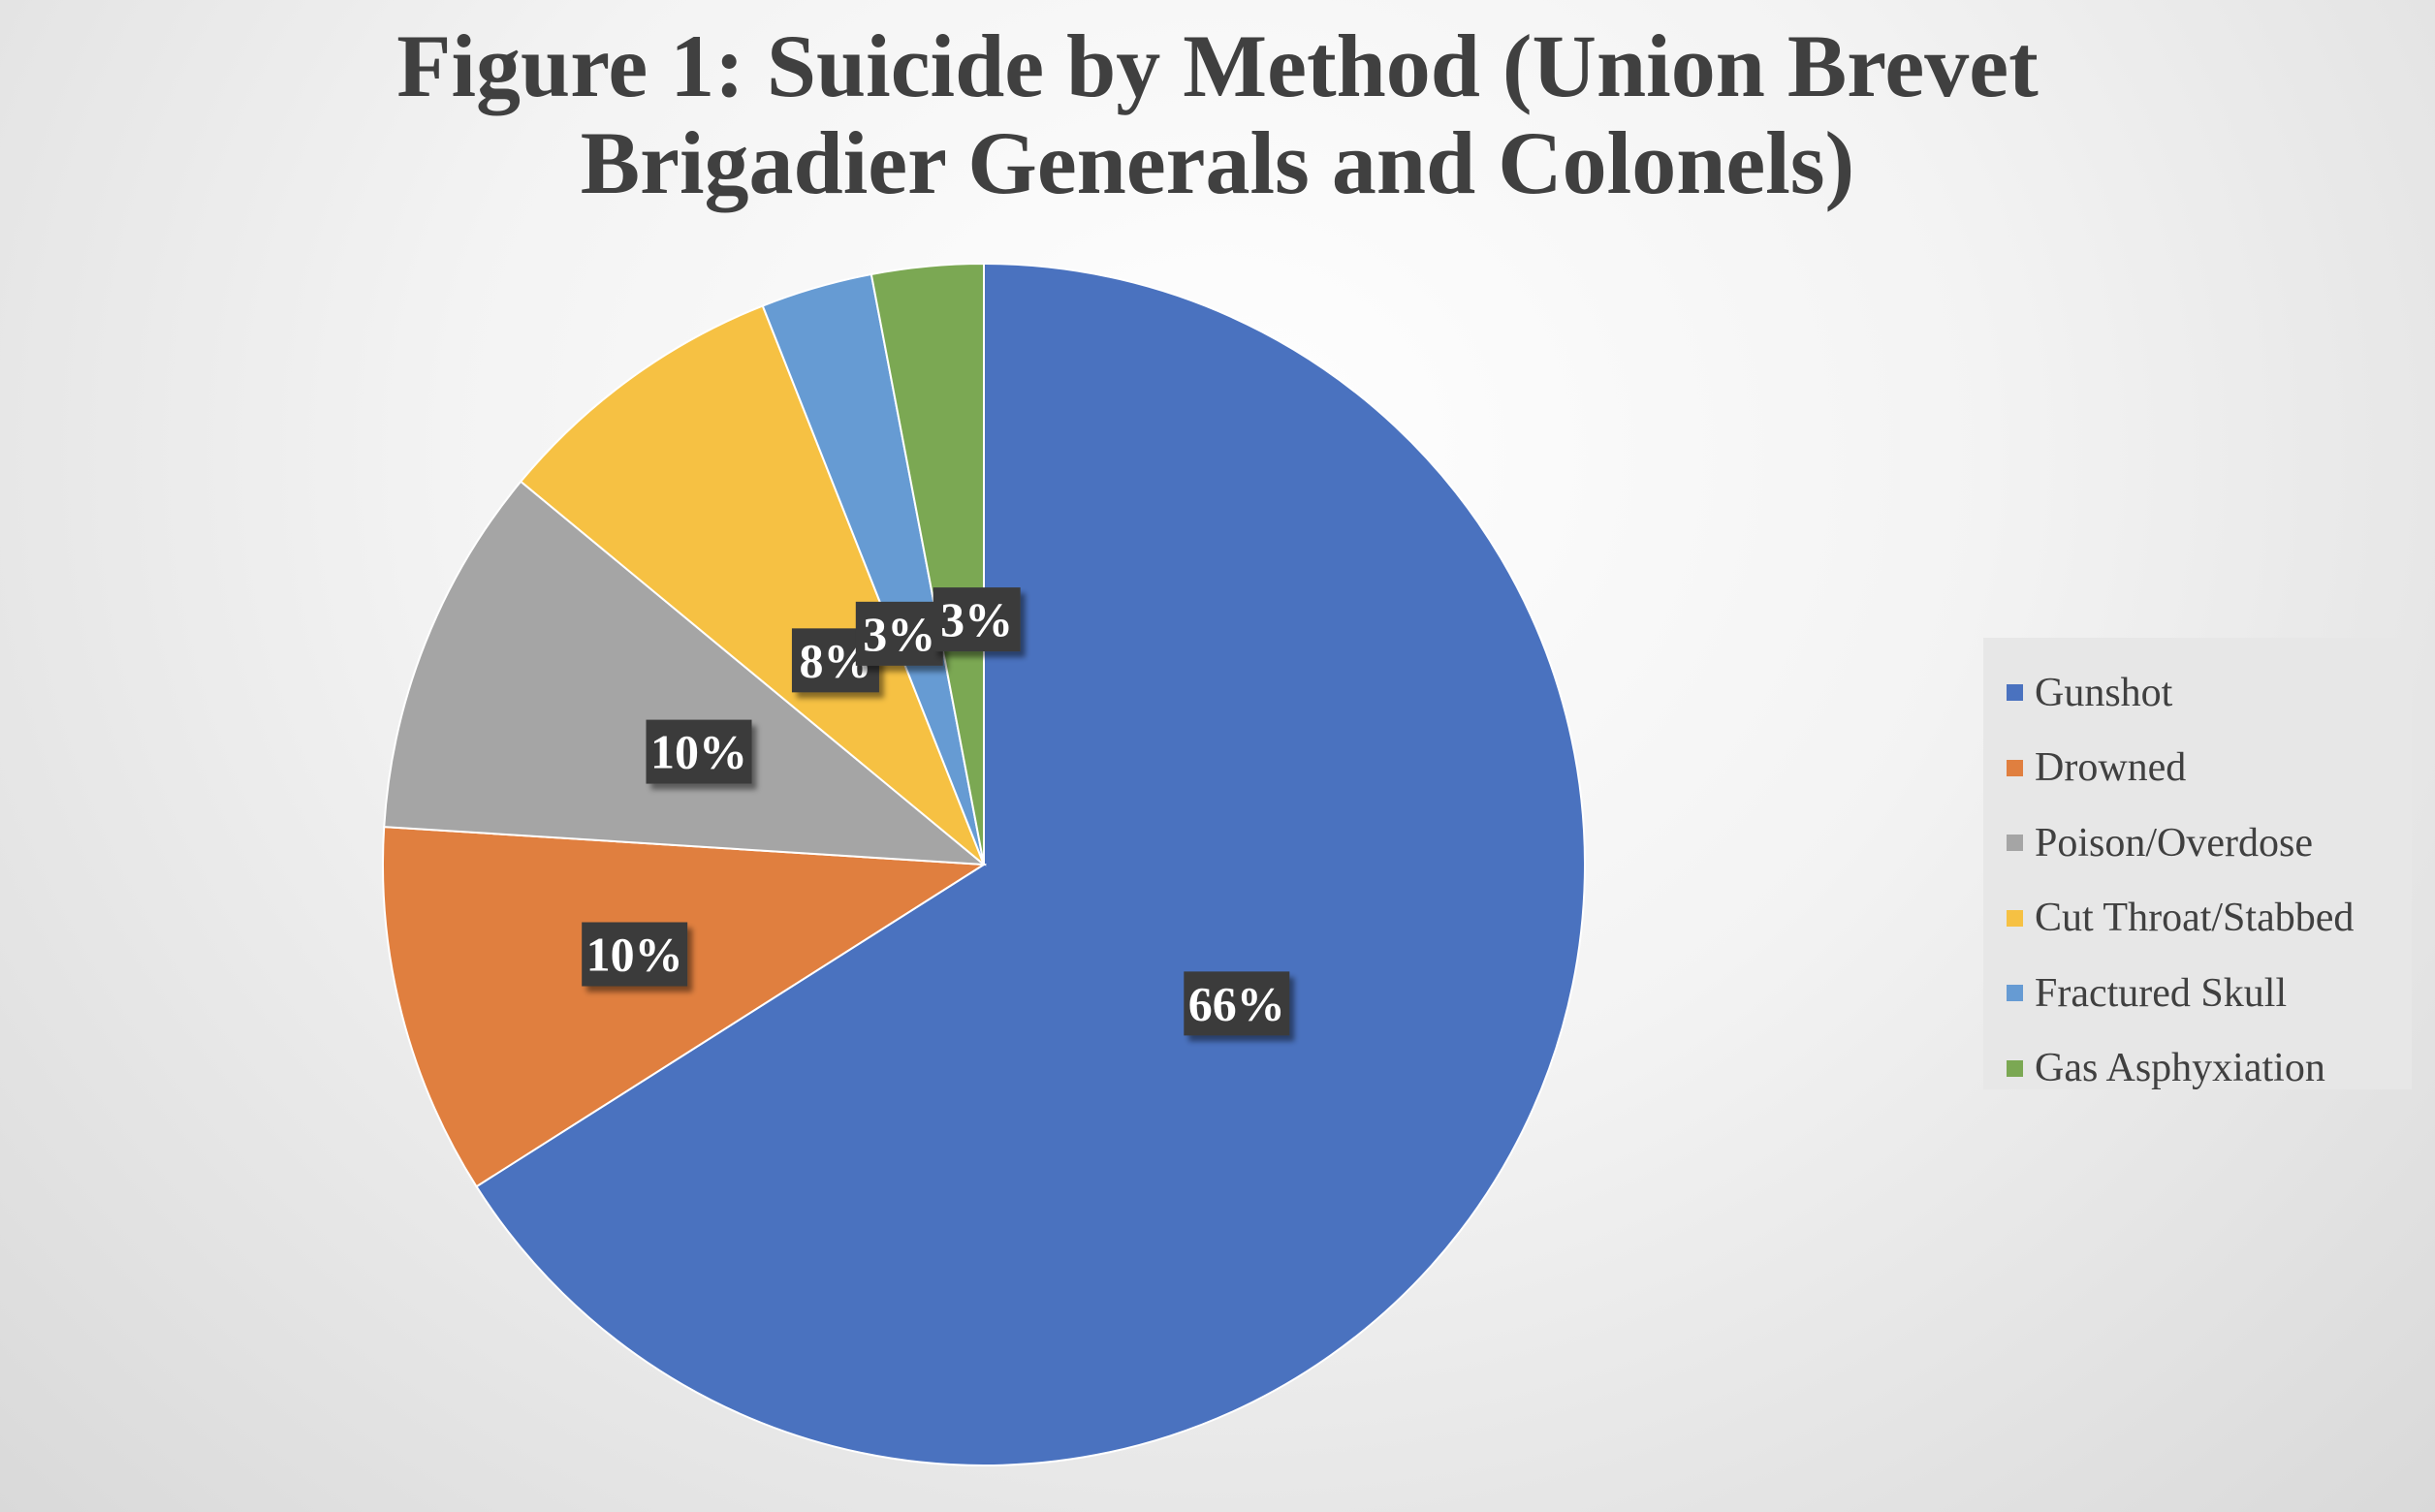 This screenshot has width=2435, height=1512. I want to click on legend-swatch-cut-throat-stabbed, so click(2015, 918).